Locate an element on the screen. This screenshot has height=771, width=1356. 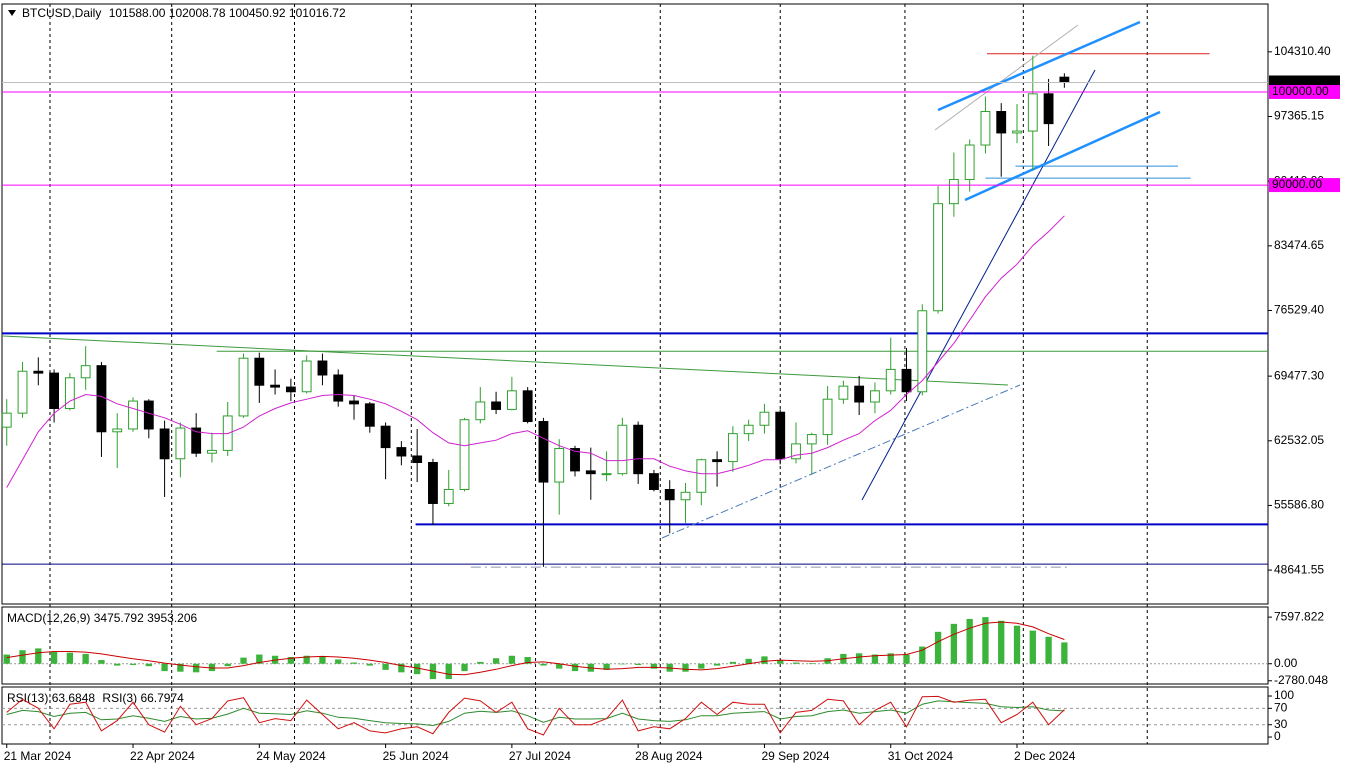
rsi-pane is located at coordinates (635, 715).